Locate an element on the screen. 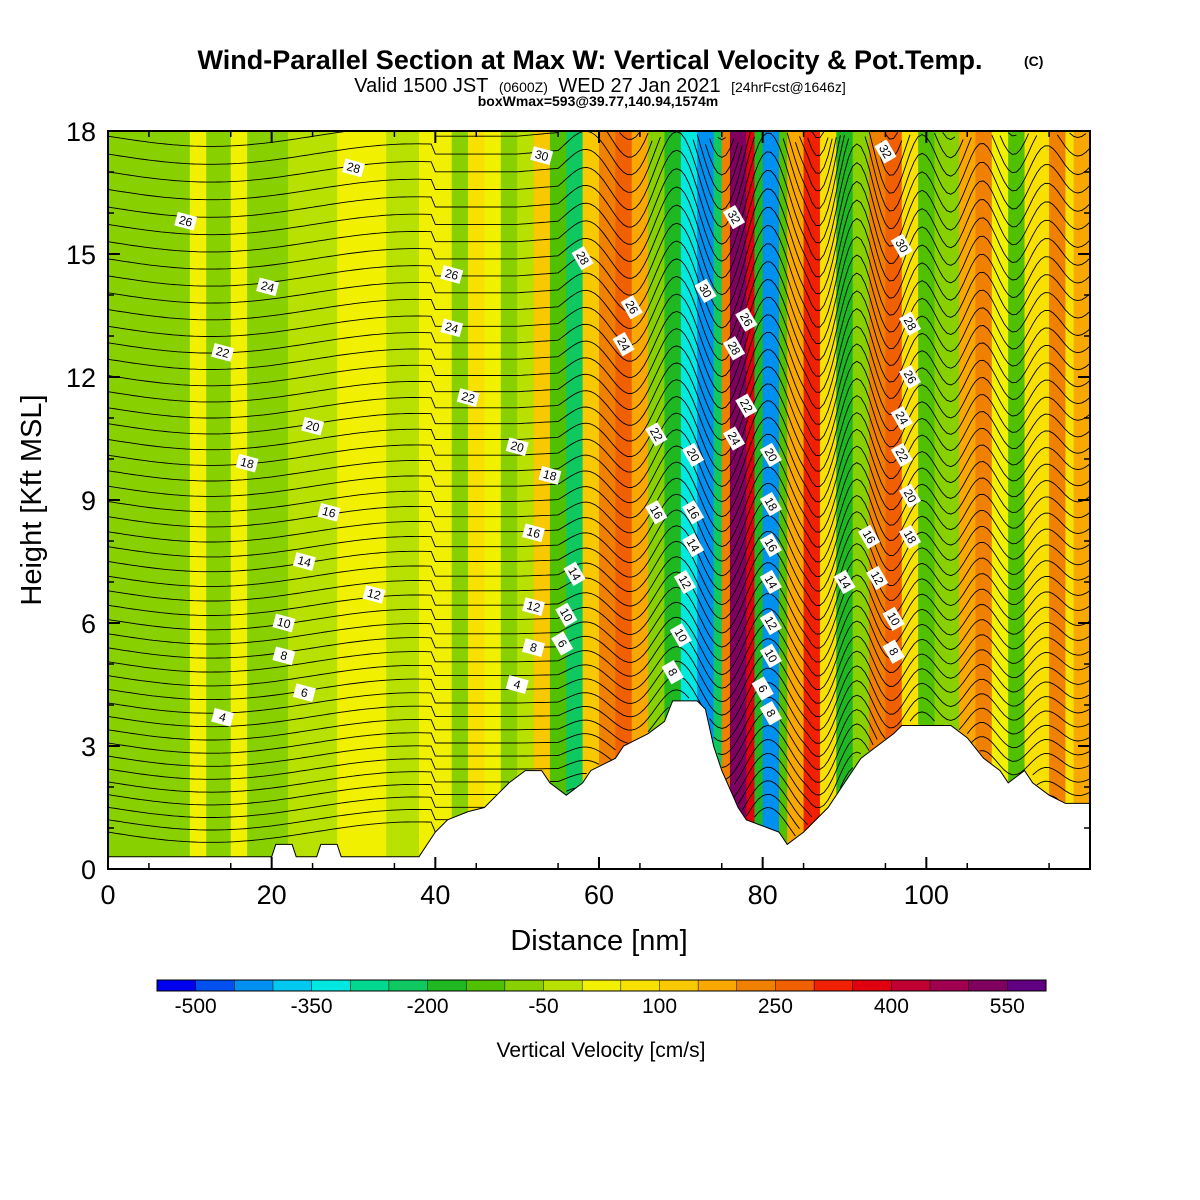 This screenshot has height=1200, width=1200. terrain-mask is located at coordinates (599, 785).